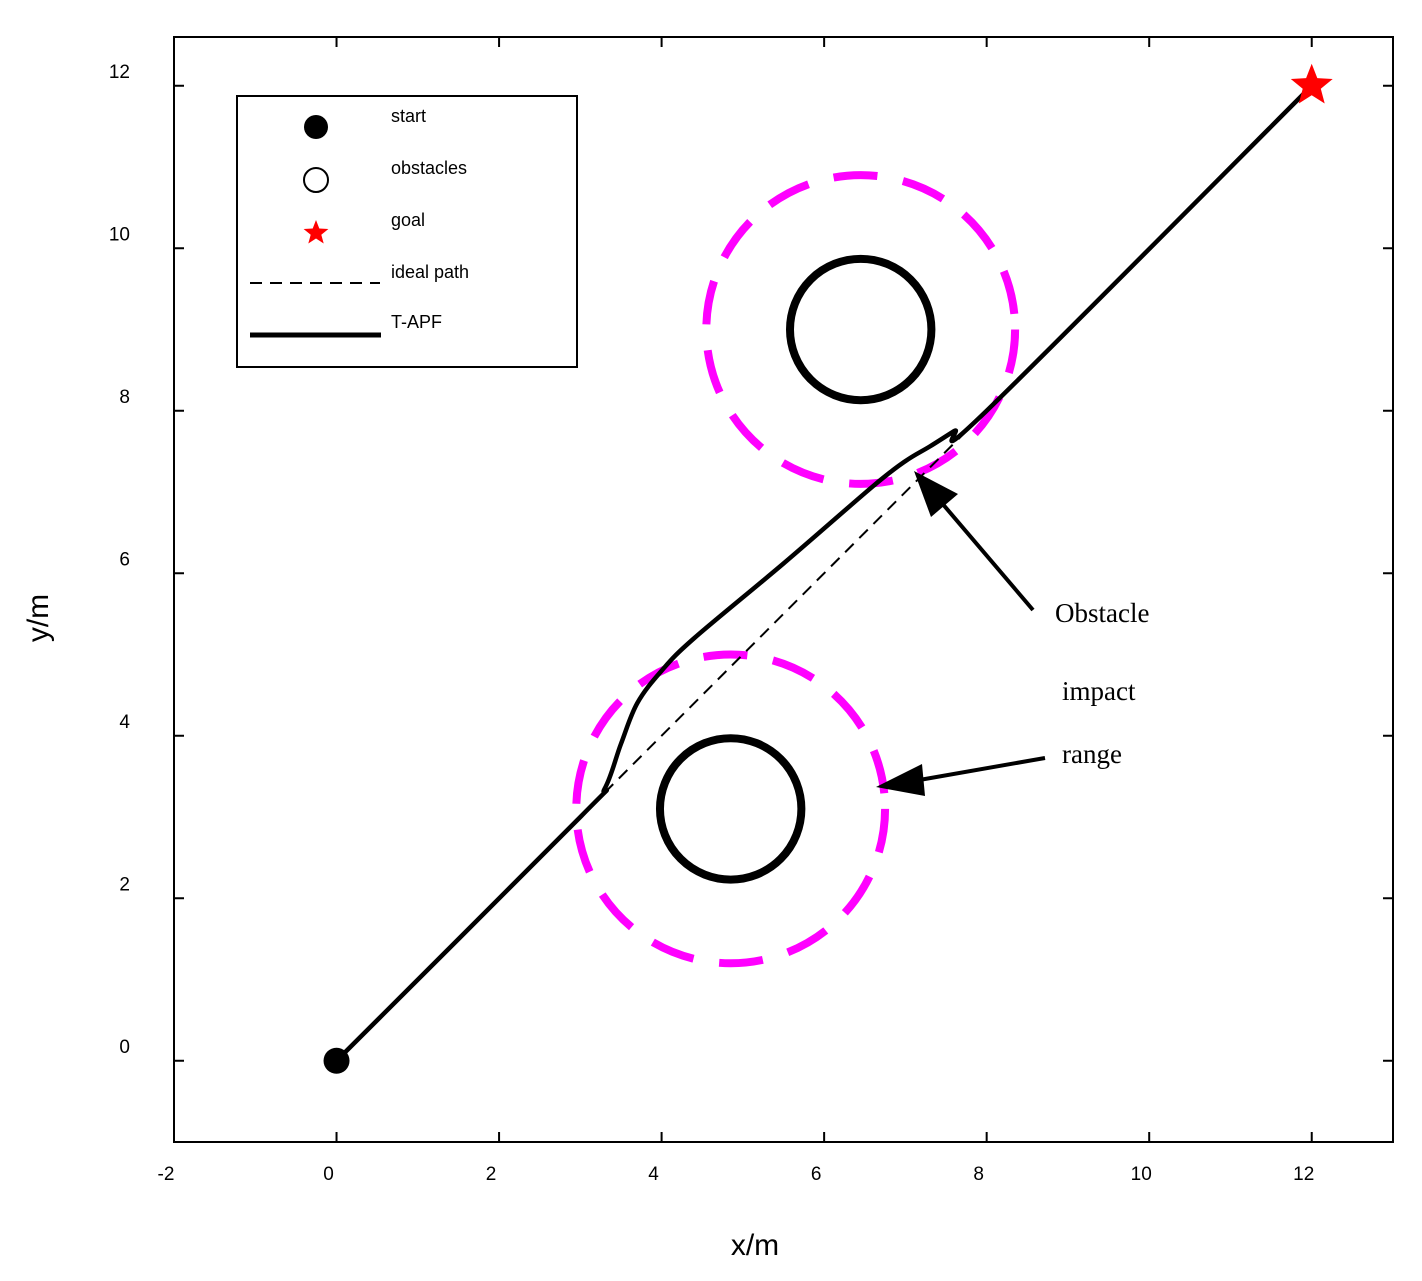  Describe the element at coordinates (316, 127) in the screenshot. I see `legend-start-marker` at that location.